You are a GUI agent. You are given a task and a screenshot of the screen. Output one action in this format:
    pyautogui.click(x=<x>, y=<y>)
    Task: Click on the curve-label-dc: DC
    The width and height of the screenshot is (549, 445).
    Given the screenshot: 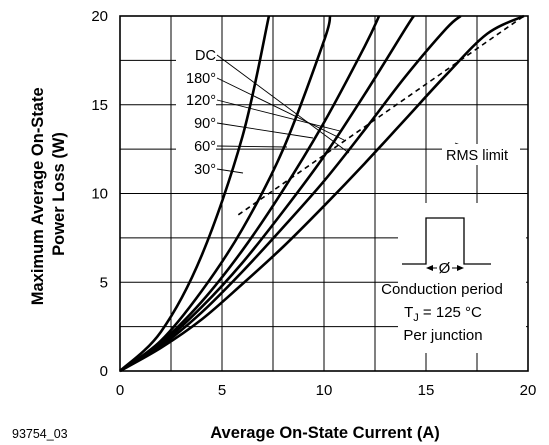 What is the action you would take?
    pyautogui.click(x=205, y=56)
    